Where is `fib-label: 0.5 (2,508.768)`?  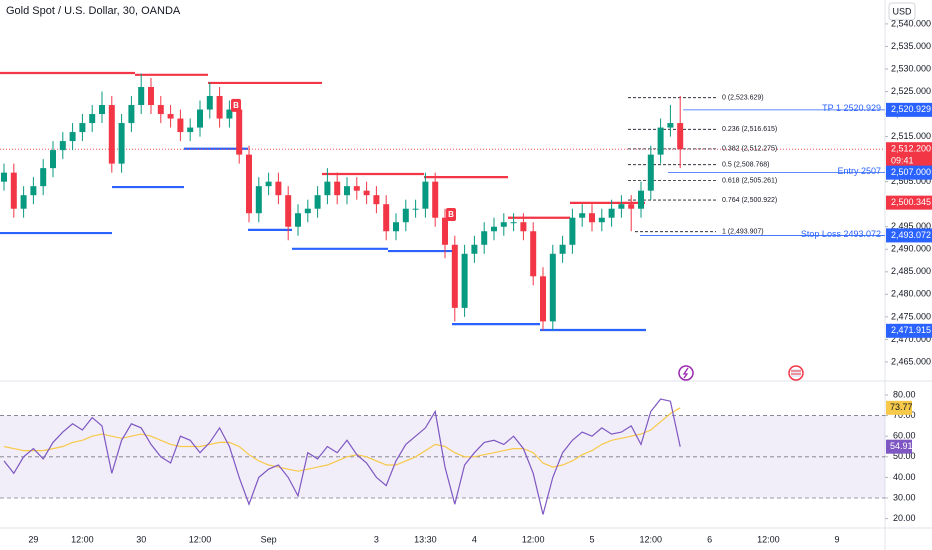
fib-label: 0.5 (2,508.768) is located at coordinates (745, 165).